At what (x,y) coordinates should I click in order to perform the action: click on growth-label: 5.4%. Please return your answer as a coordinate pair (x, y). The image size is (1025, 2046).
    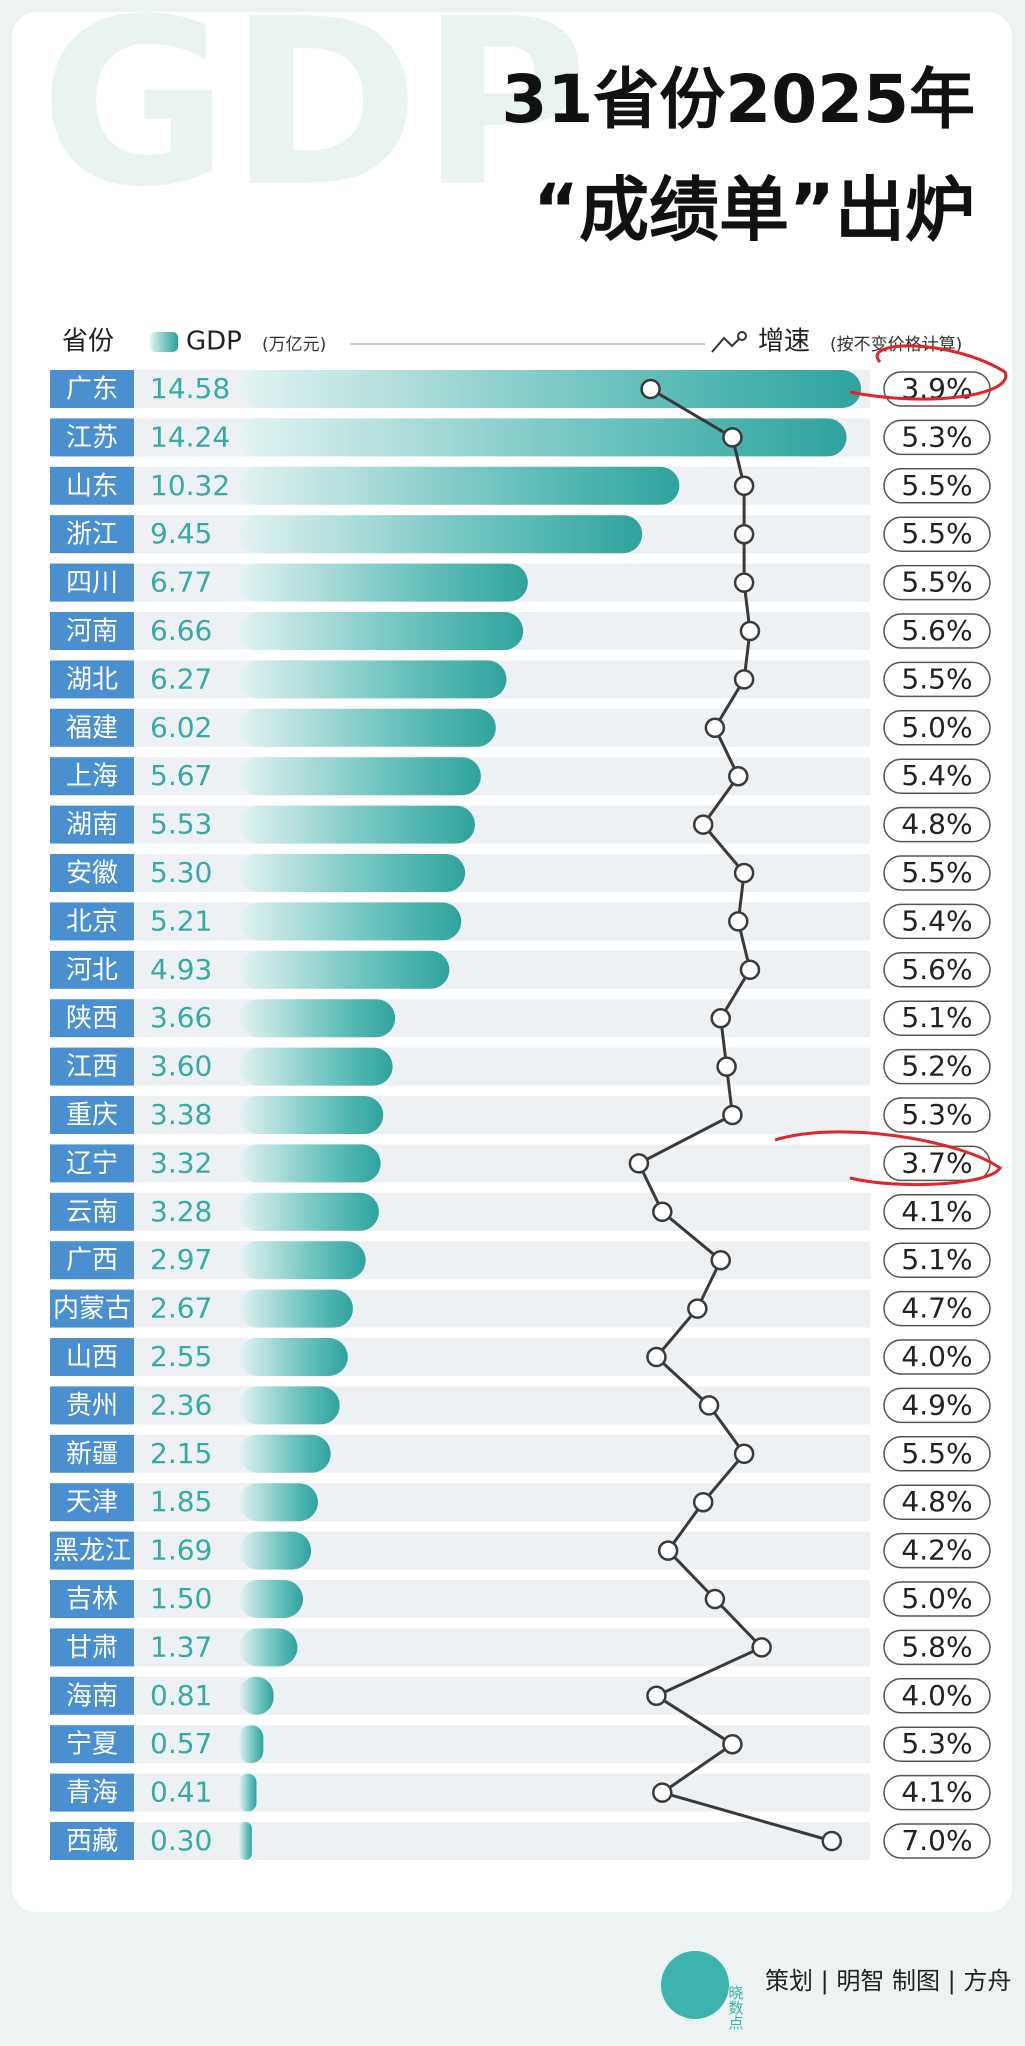
    Looking at the image, I should click on (936, 775).